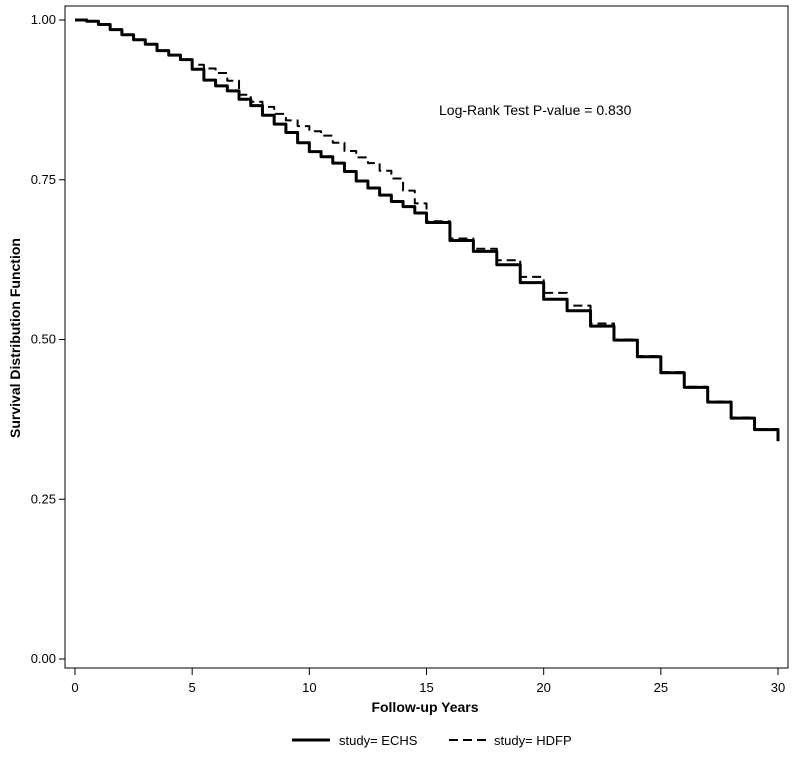 Image resolution: width=800 pixels, height=759 pixels. What do you see at coordinates (74, 687) in the screenshot?
I see `x-tick-label: 0` at bounding box center [74, 687].